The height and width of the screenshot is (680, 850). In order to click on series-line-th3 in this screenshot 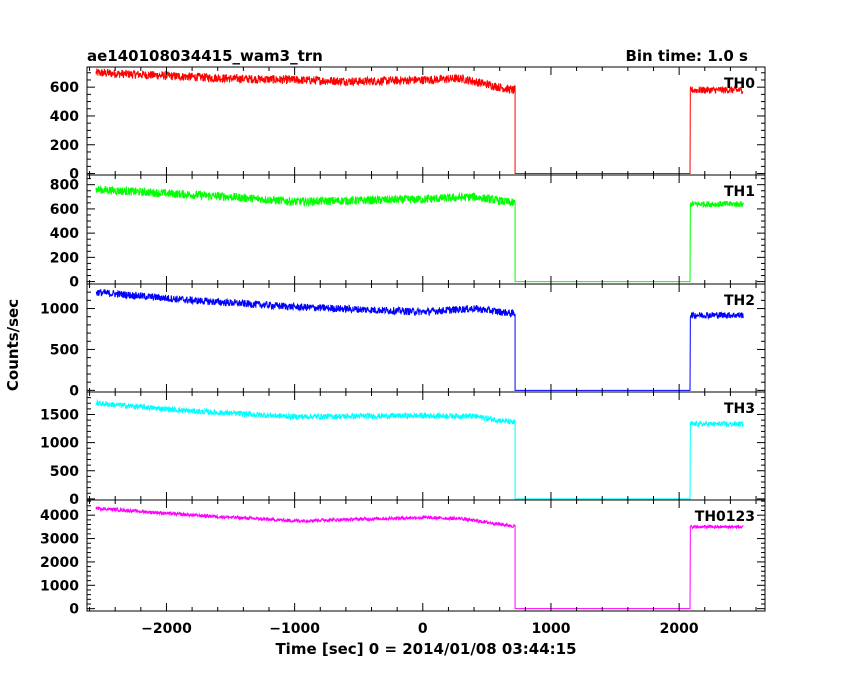, I will do `click(419, 449)`.